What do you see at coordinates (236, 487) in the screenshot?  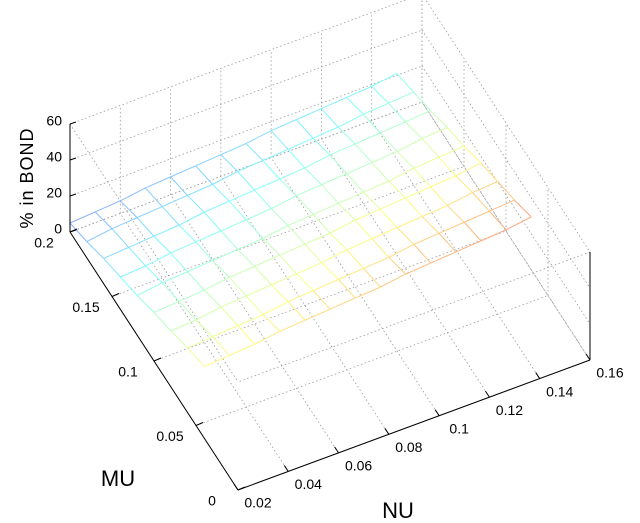 I see `x-tick` at bounding box center [236, 487].